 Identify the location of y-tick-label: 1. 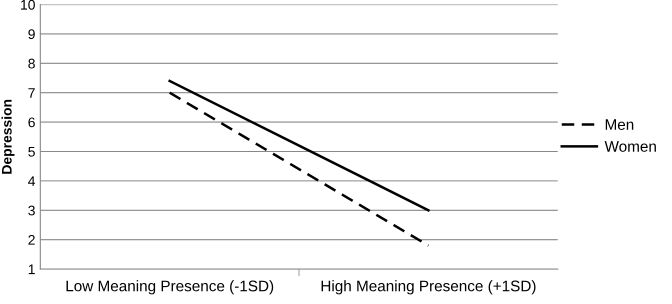
(31, 269).